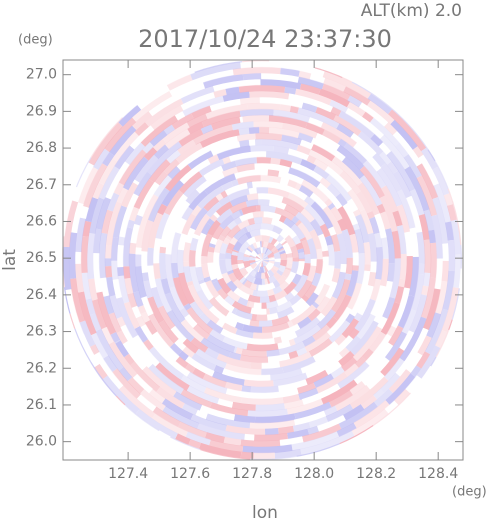  What do you see at coordinates (41, 332) in the screenshot?
I see `y-tick-label: 26.3` at bounding box center [41, 332].